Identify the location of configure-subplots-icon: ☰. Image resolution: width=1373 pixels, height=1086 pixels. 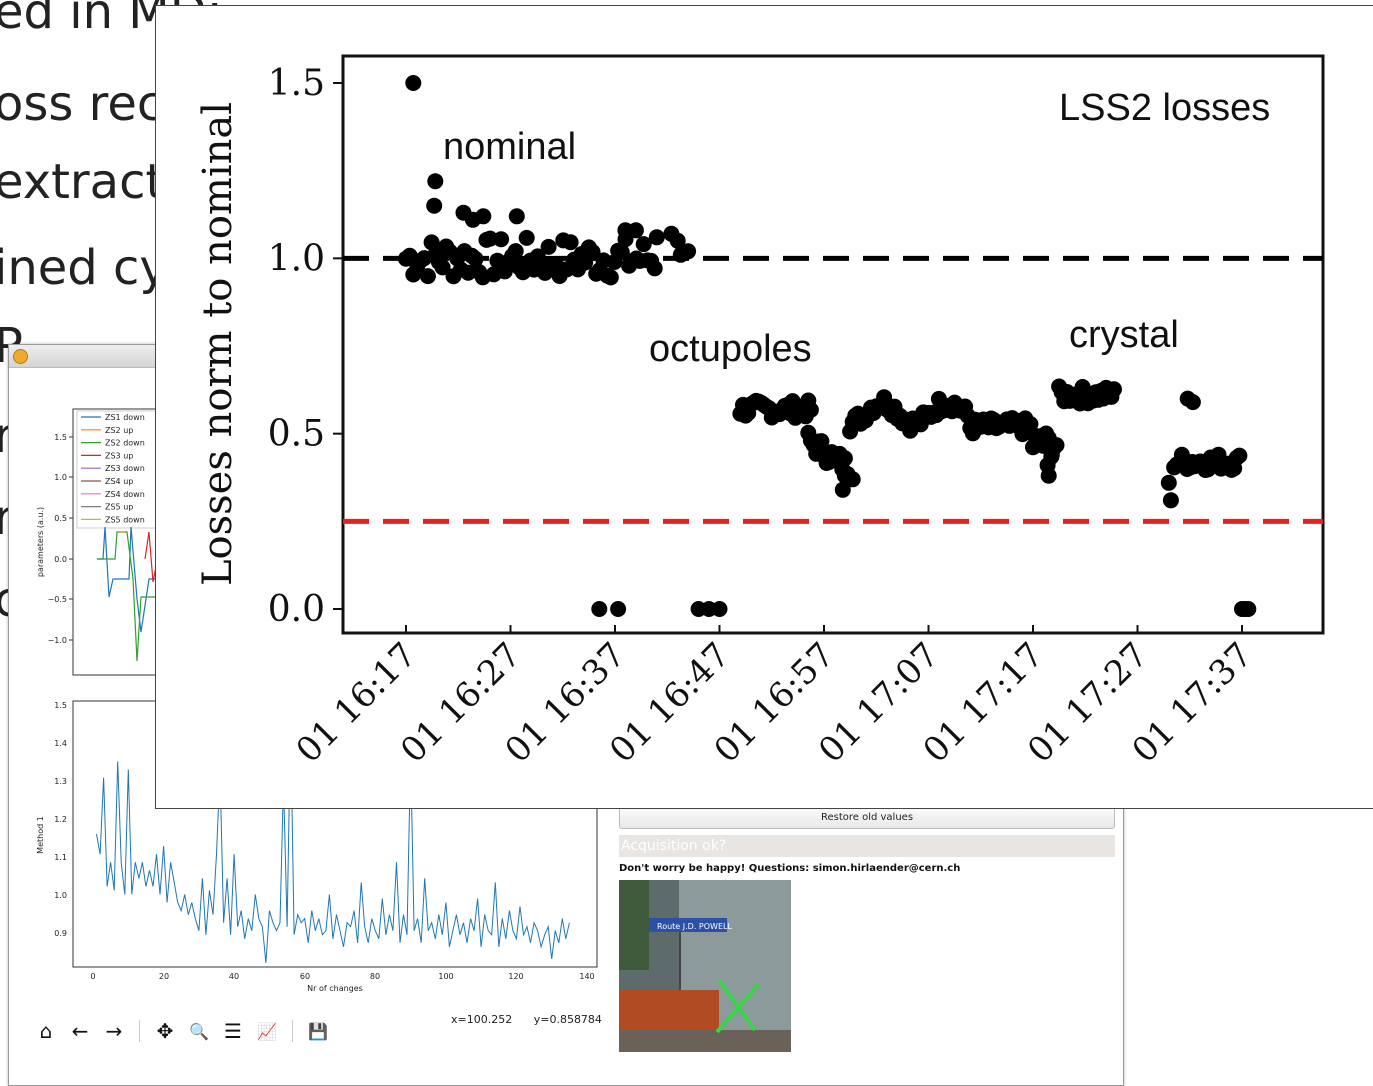
(233, 1031).